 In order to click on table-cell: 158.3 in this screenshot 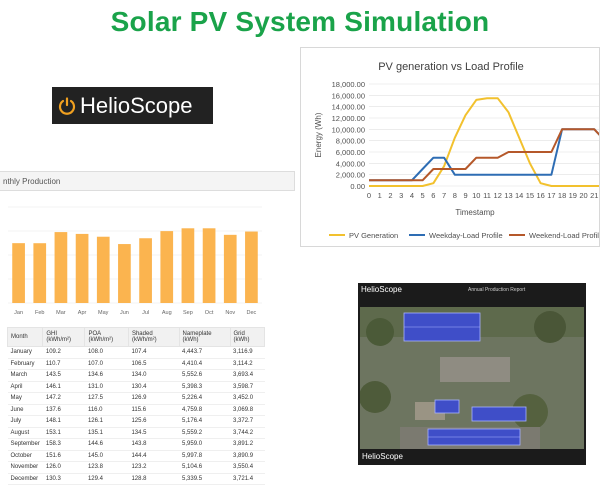, I will do `click(63, 444)`.